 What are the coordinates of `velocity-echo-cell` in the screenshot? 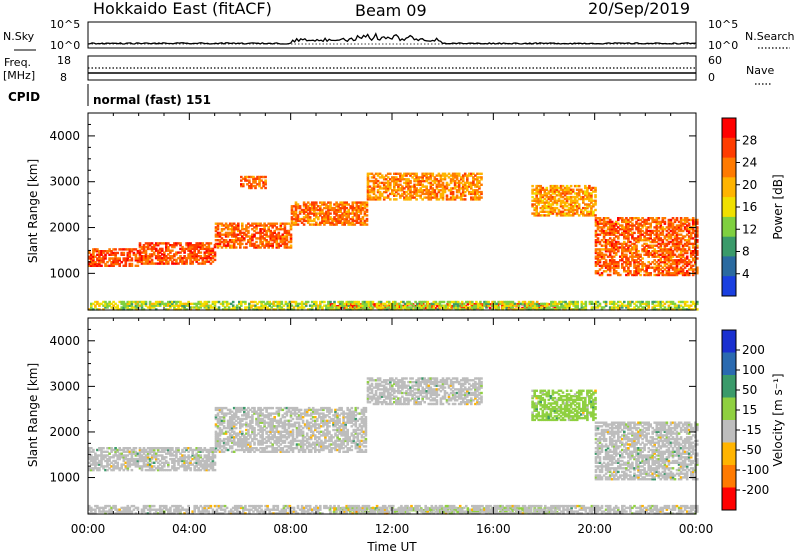 It's located at (172, 448).